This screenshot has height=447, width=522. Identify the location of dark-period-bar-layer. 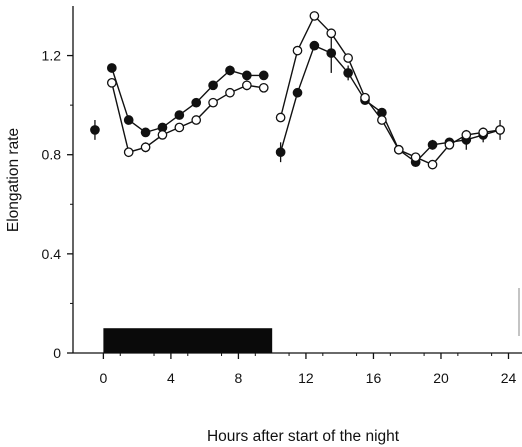
(188, 340).